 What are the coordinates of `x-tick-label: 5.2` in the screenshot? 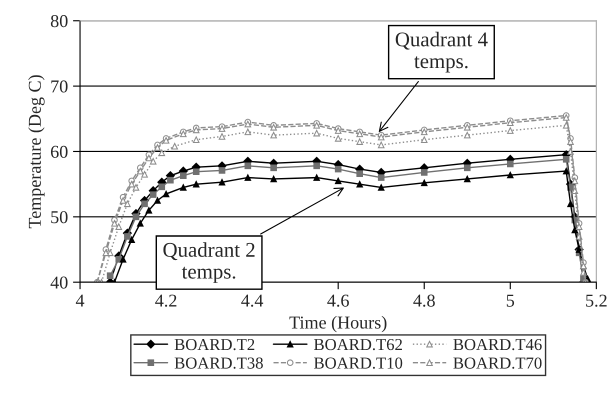 It's located at (596, 300).